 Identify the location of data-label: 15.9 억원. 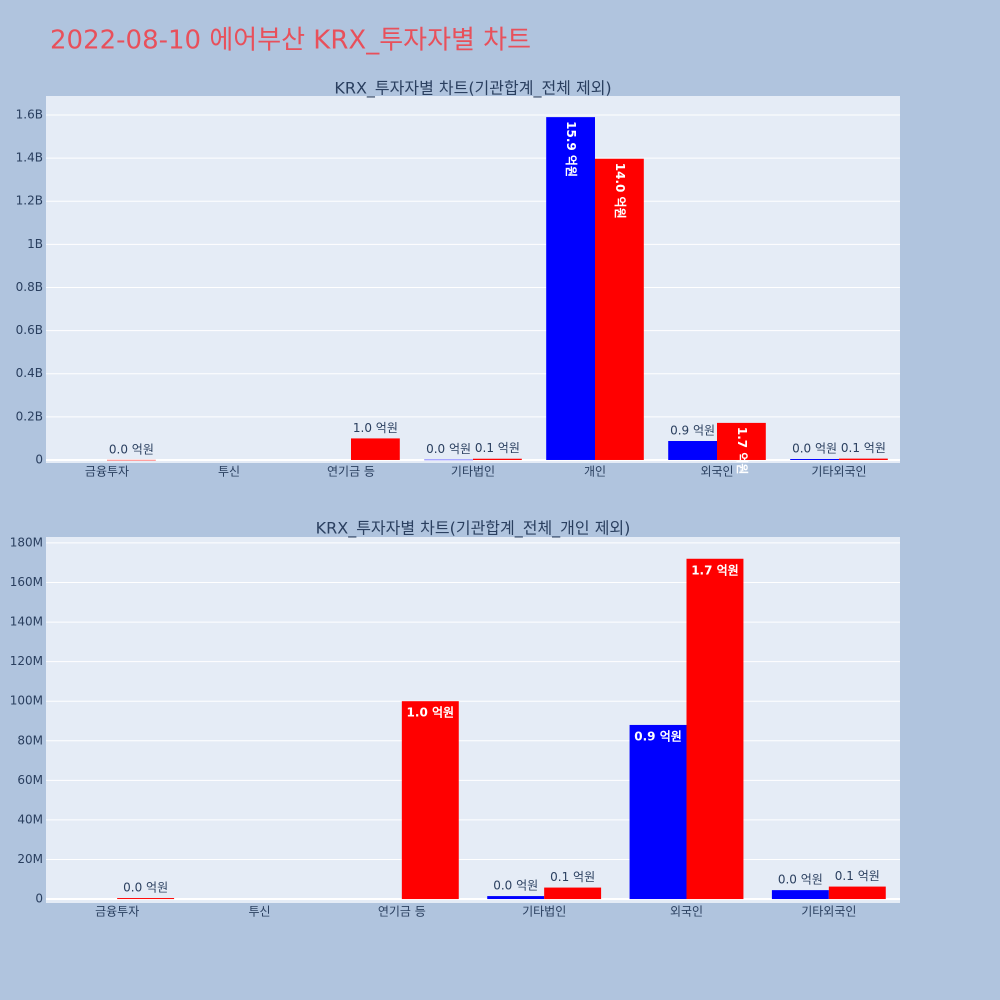
(571, 149).